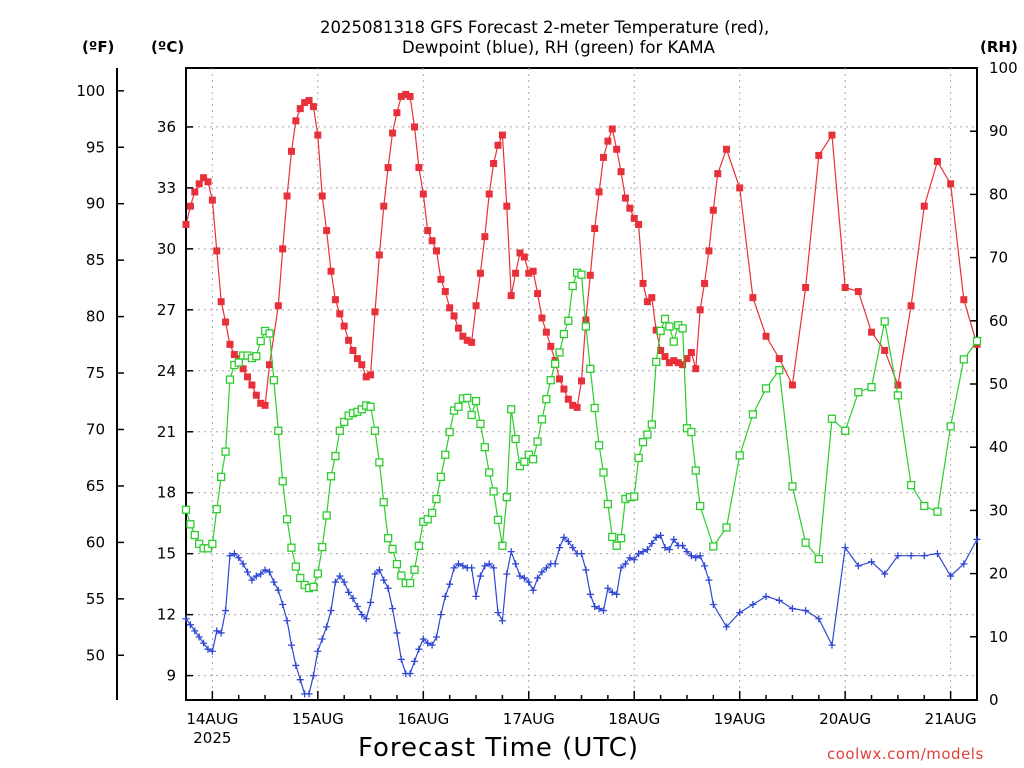 Image resolution: width=1024 pixels, height=768 pixels. What do you see at coordinates (171, 676) in the screenshot?
I see `celsius-tick-label: 9` at bounding box center [171, 676].